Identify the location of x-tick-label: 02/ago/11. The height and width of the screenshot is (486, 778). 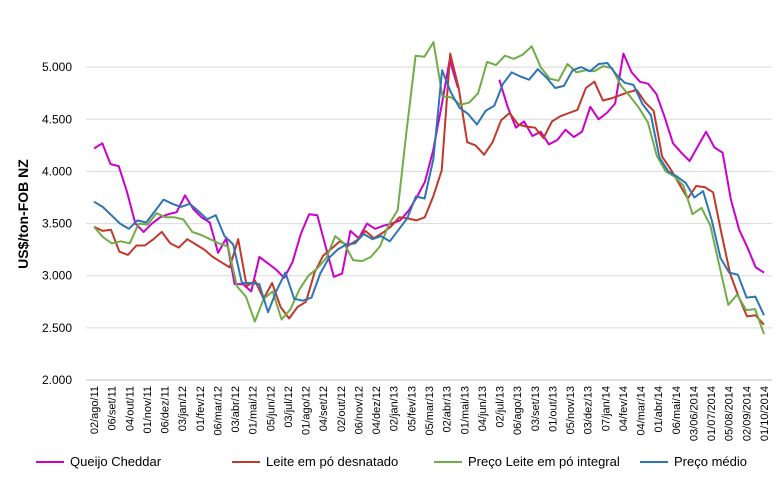
(95, 410).